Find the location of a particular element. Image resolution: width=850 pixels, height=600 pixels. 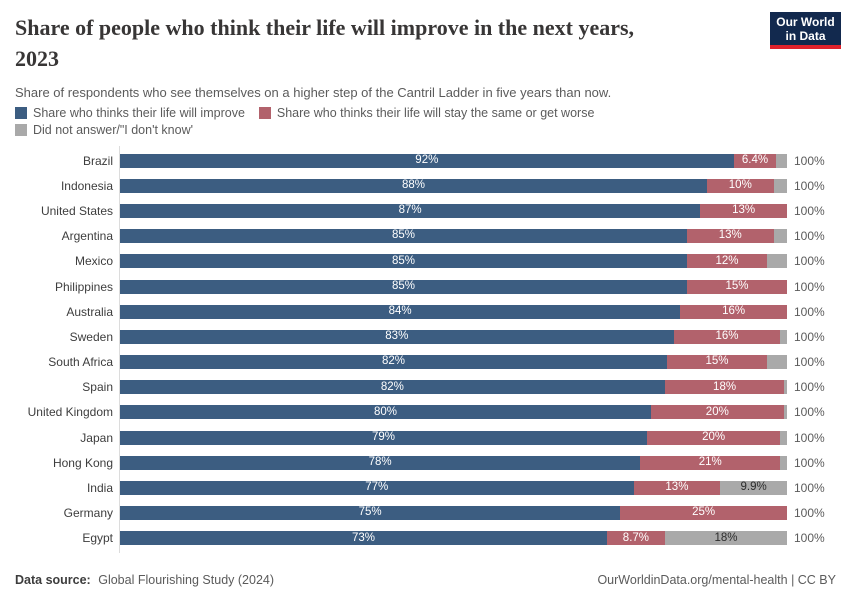

bar-value-label: 15% is located at coordinates (737, 285).